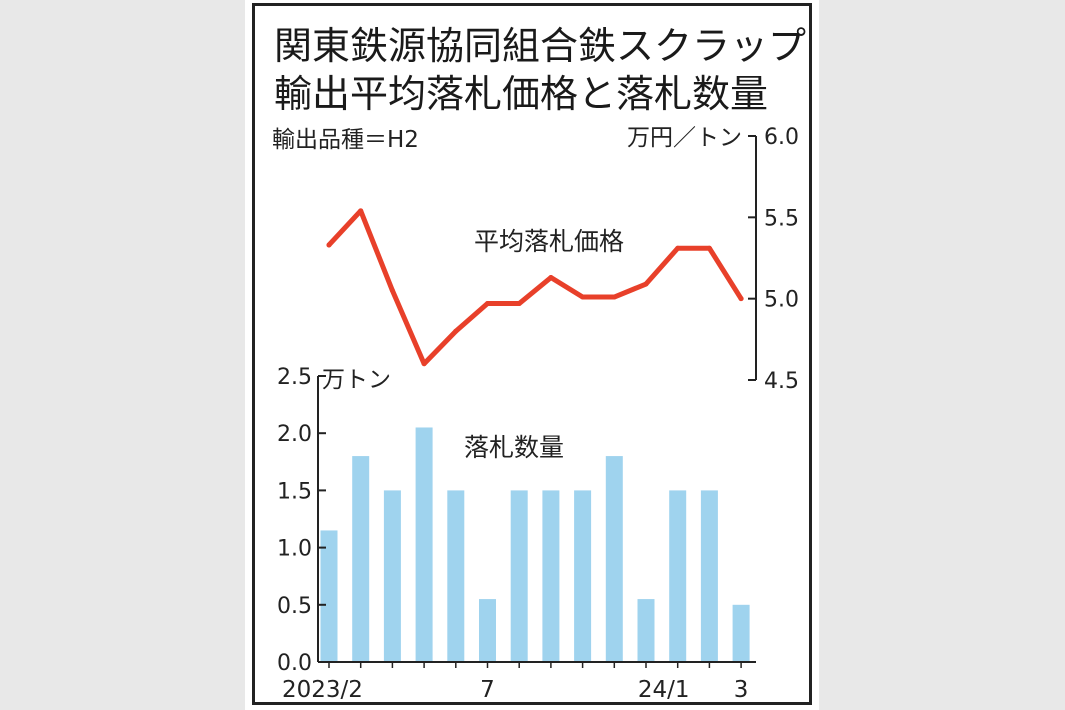 This screenshot has height=710, width=1065. I want to click on price-line, so click(535, 287).